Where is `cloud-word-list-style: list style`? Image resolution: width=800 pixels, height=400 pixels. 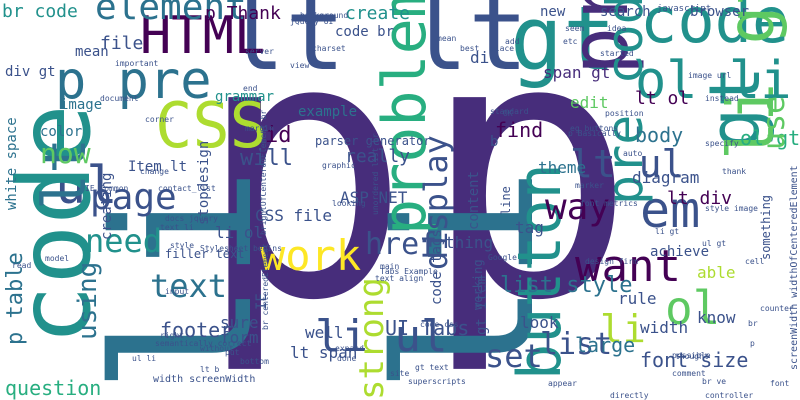 cloud-word-list-style: list style is located at coordinates (566, 285).